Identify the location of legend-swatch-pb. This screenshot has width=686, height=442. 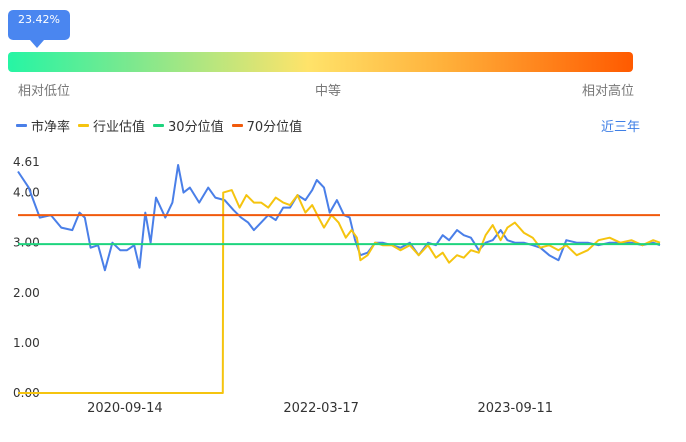
(21, 125).